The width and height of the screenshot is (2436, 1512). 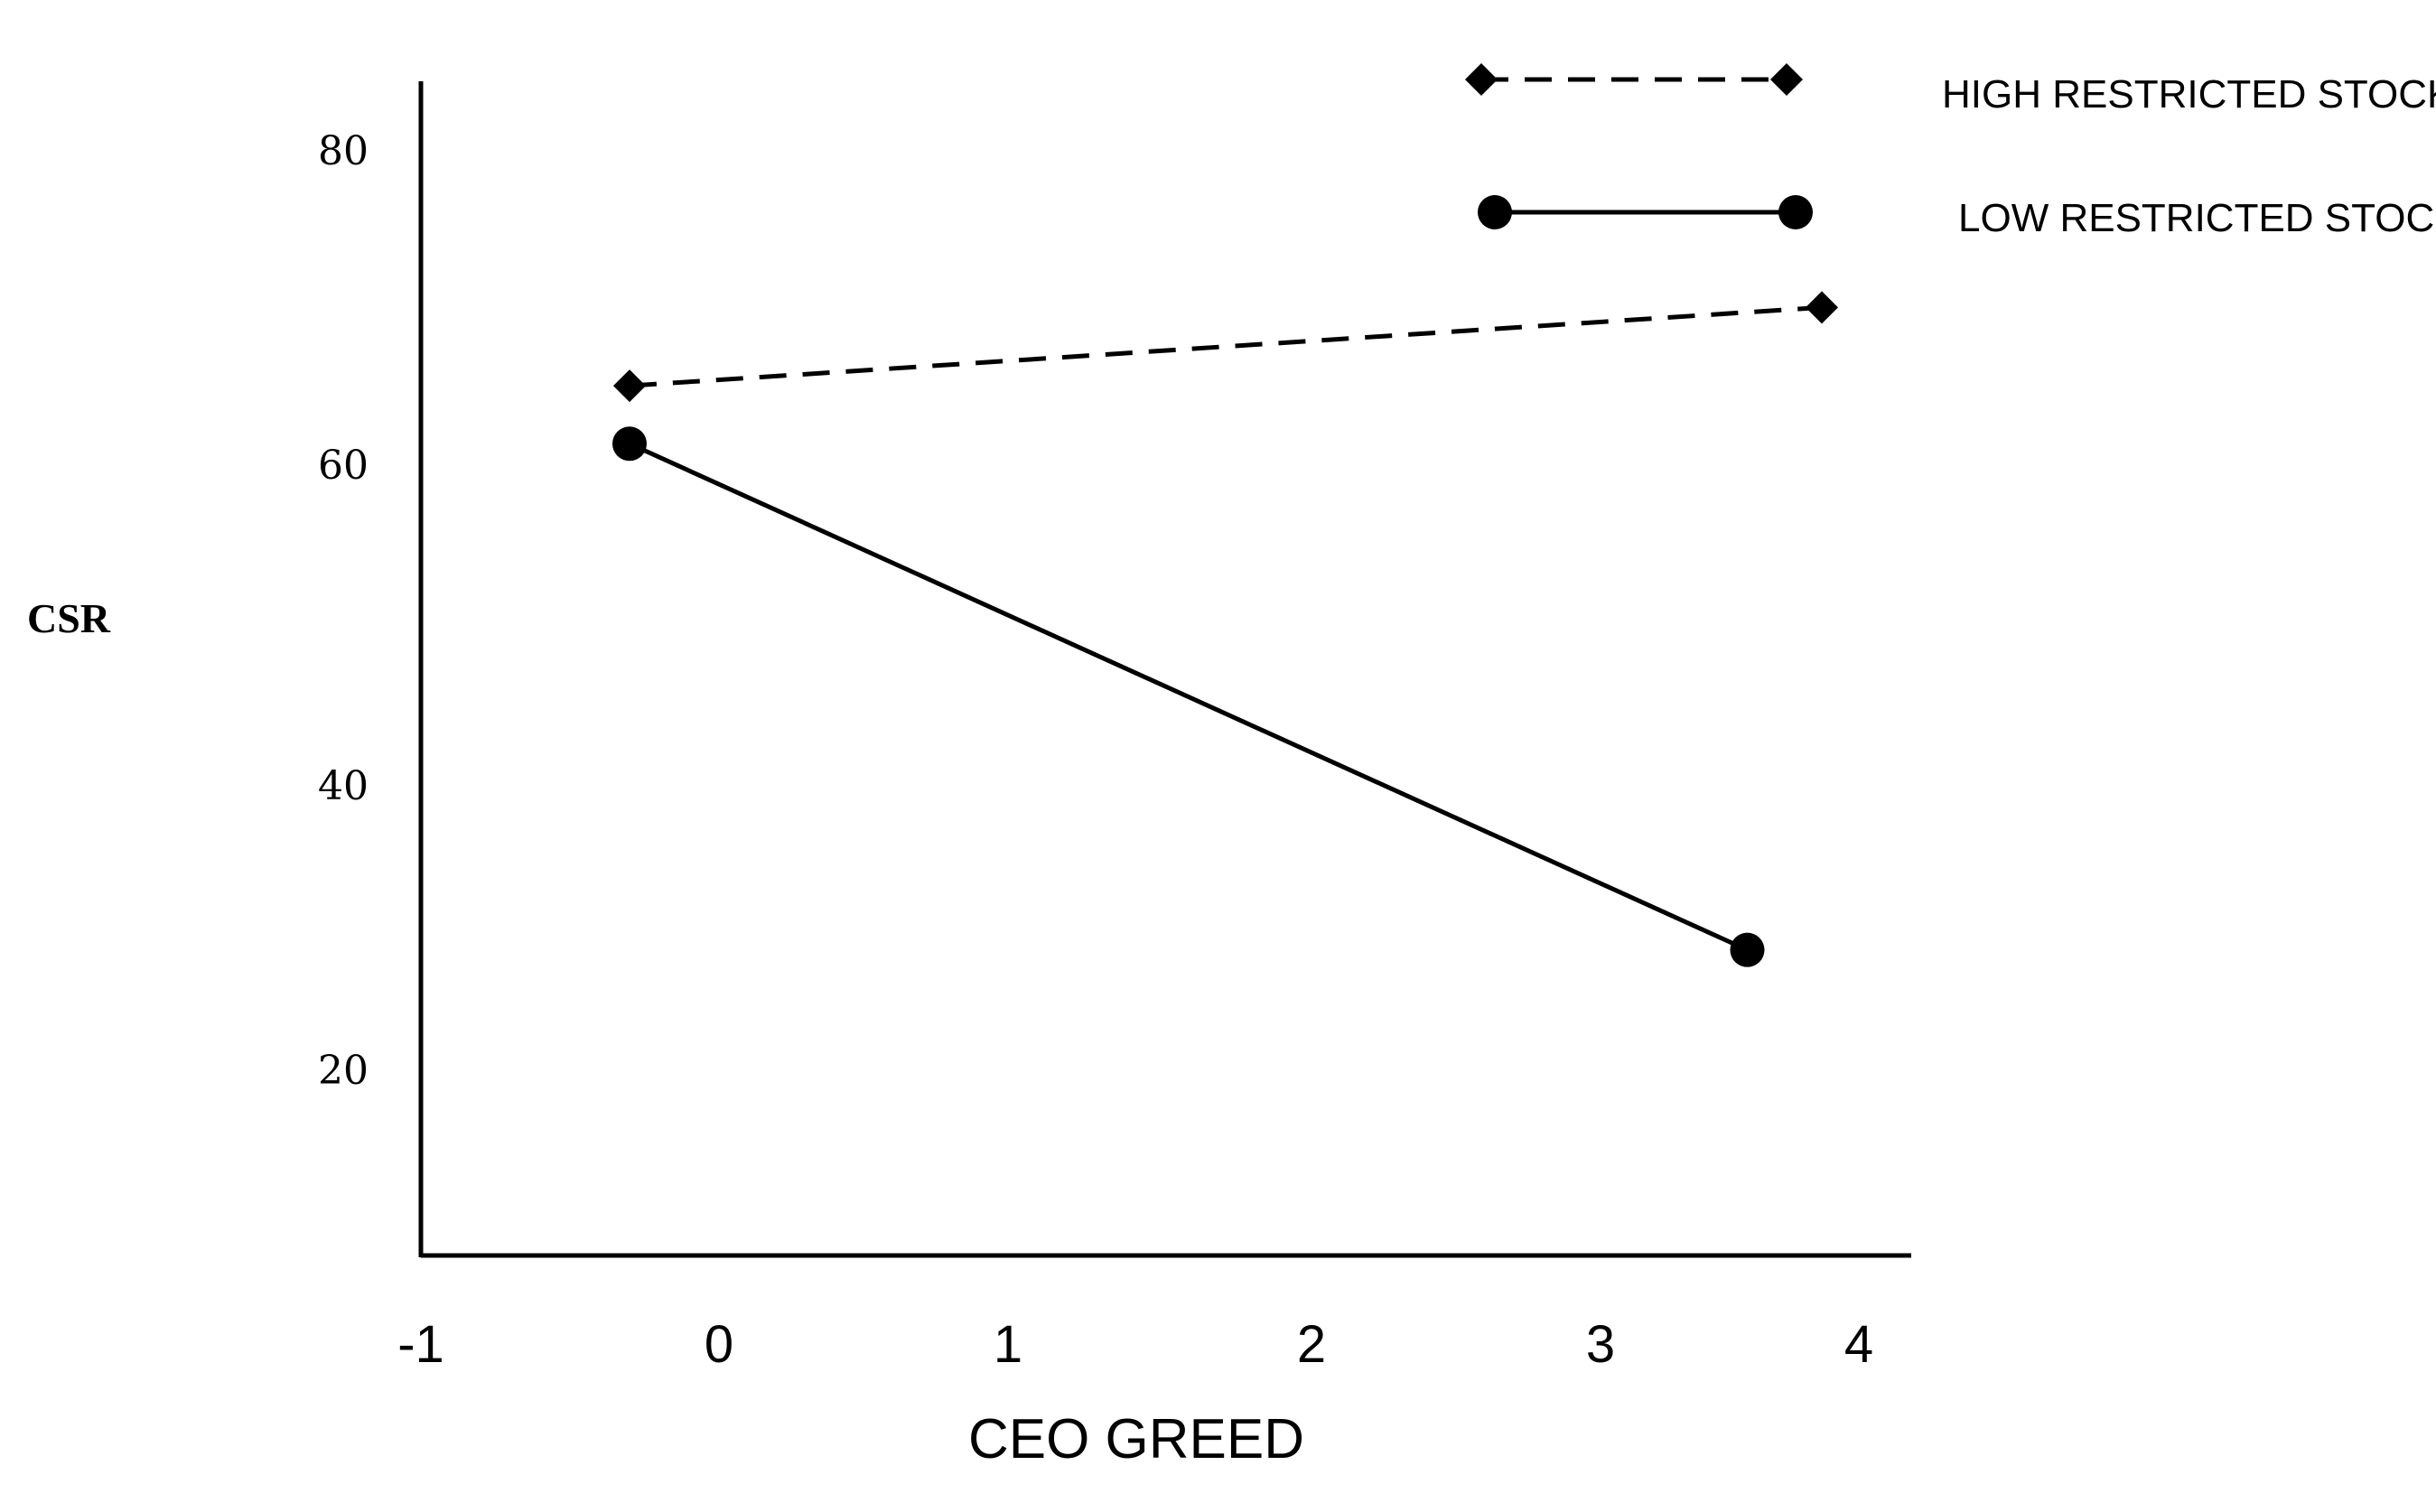 I want to click on y-axis-label: CSR, so click(x=69, y=618).